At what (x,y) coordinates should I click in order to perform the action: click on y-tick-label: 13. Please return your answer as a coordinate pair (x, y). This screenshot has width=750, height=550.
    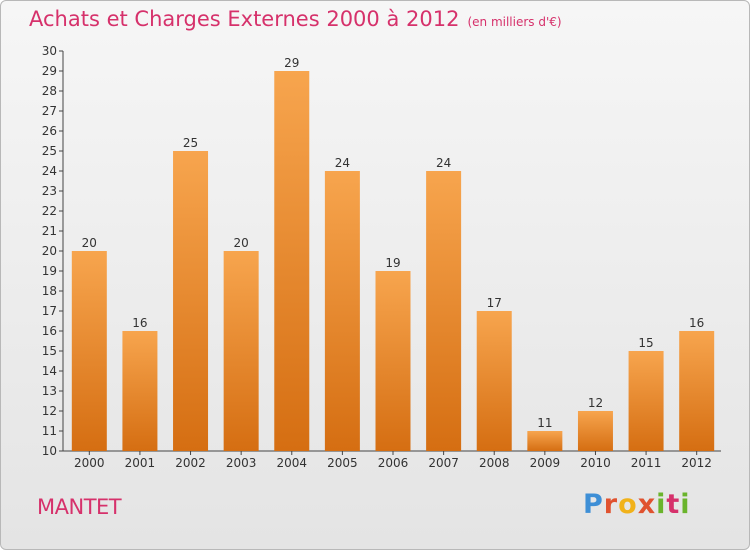
    Looking at the image, I should click on (49, 391).